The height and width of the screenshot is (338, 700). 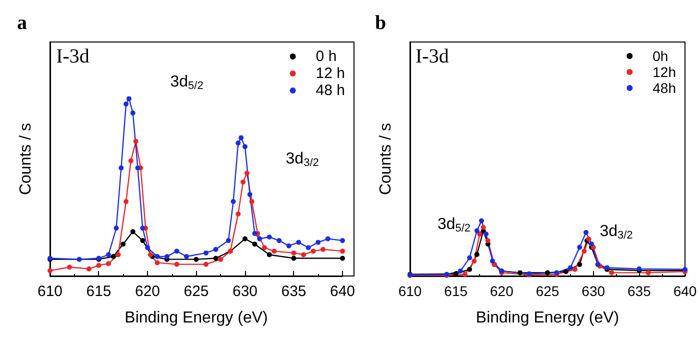 What do you see at coordinates (502, 291) in the screenshot?
I see `x-tick-label: 620` at bounding box center [502, 291].